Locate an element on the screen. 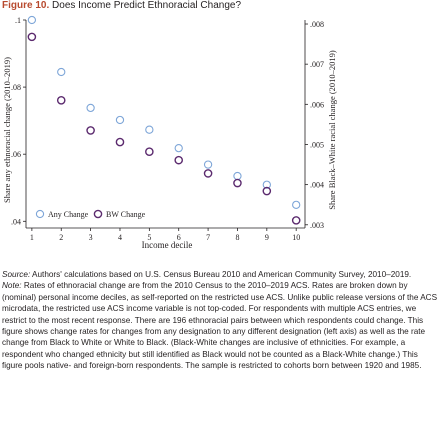  x-tick-label: 10 is located at coordinates (296, 237).